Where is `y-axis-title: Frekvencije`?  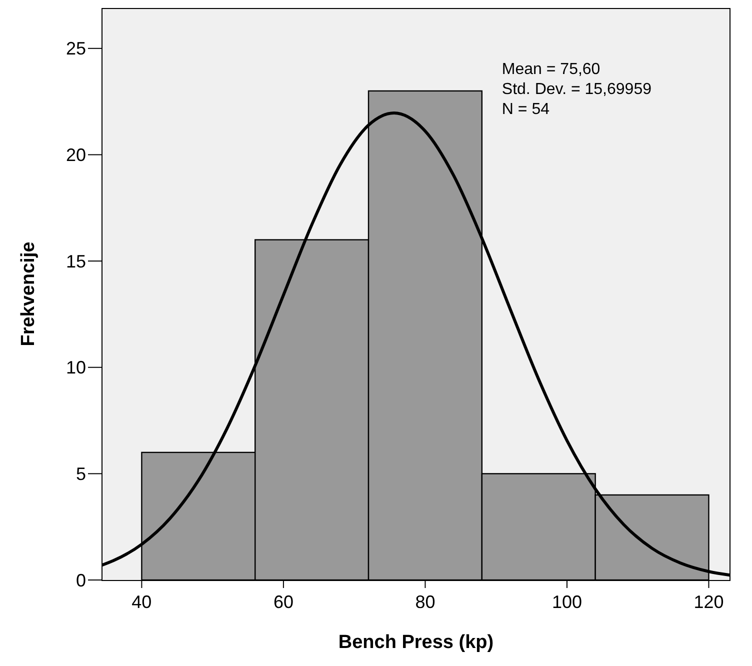
y-axis-title: Frekvencije is located at coordinates (28, 294).